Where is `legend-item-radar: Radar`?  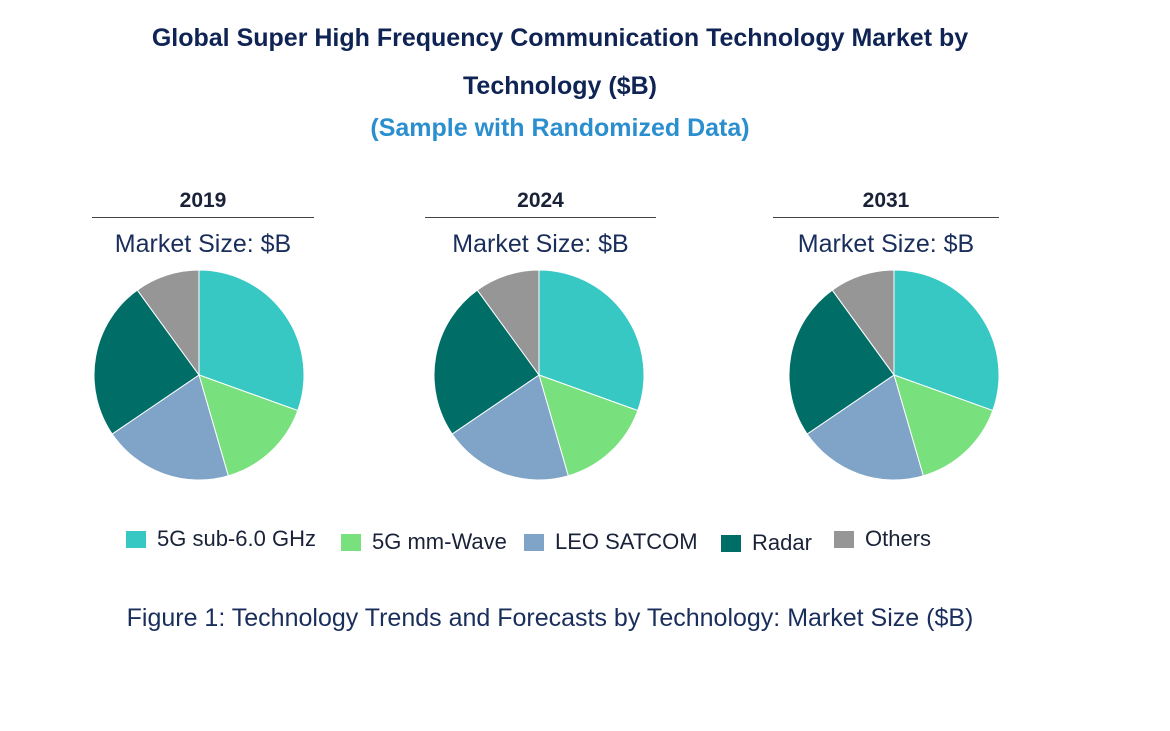 legend-item-radar: Radar is located at coordinates (766, 543).